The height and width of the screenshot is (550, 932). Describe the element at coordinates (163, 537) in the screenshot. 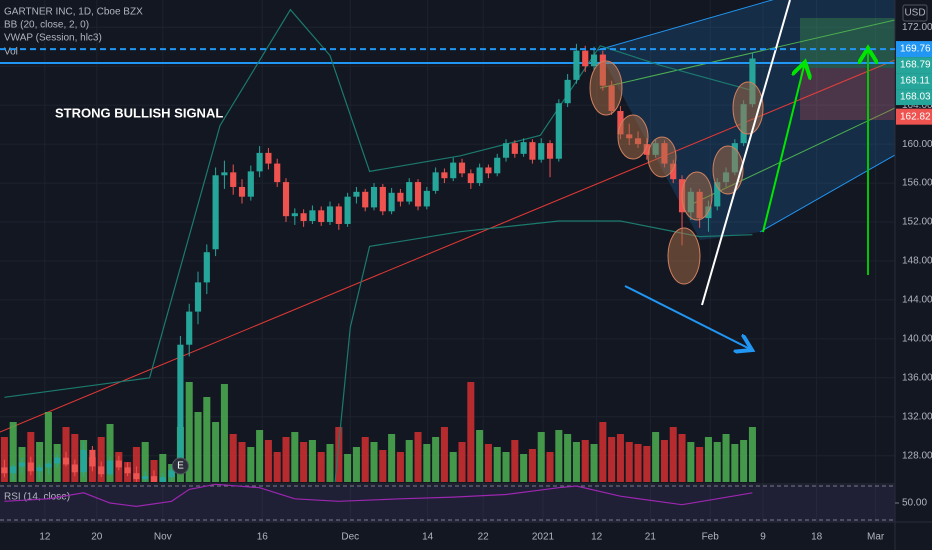

I see `x-tick-label: Nov` at that location.